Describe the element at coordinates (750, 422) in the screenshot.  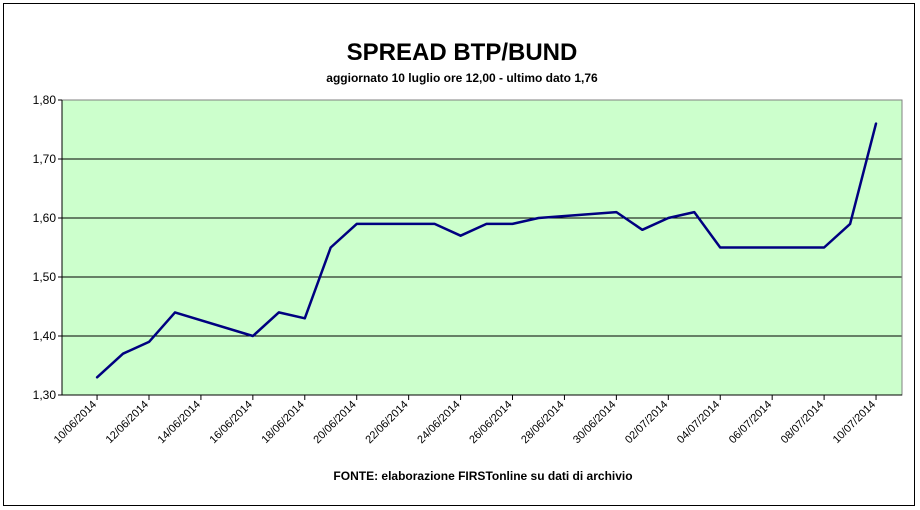
I see `x-tick-label: 06/07/2014` at that location.